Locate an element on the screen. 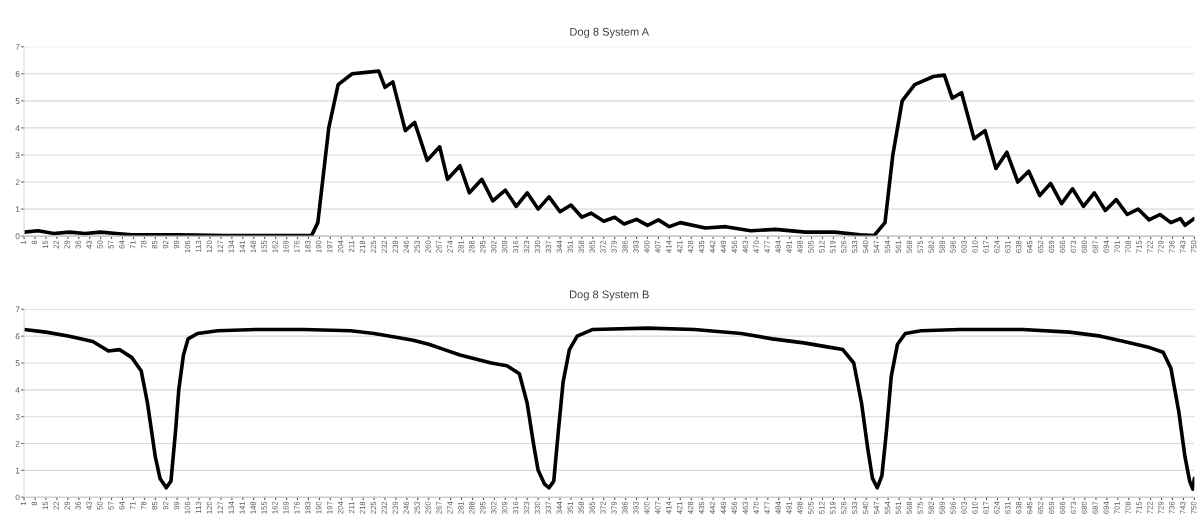 The image size is (1204, 519). chart-title: Dog 8 System A is located at coordinates (610, 32).